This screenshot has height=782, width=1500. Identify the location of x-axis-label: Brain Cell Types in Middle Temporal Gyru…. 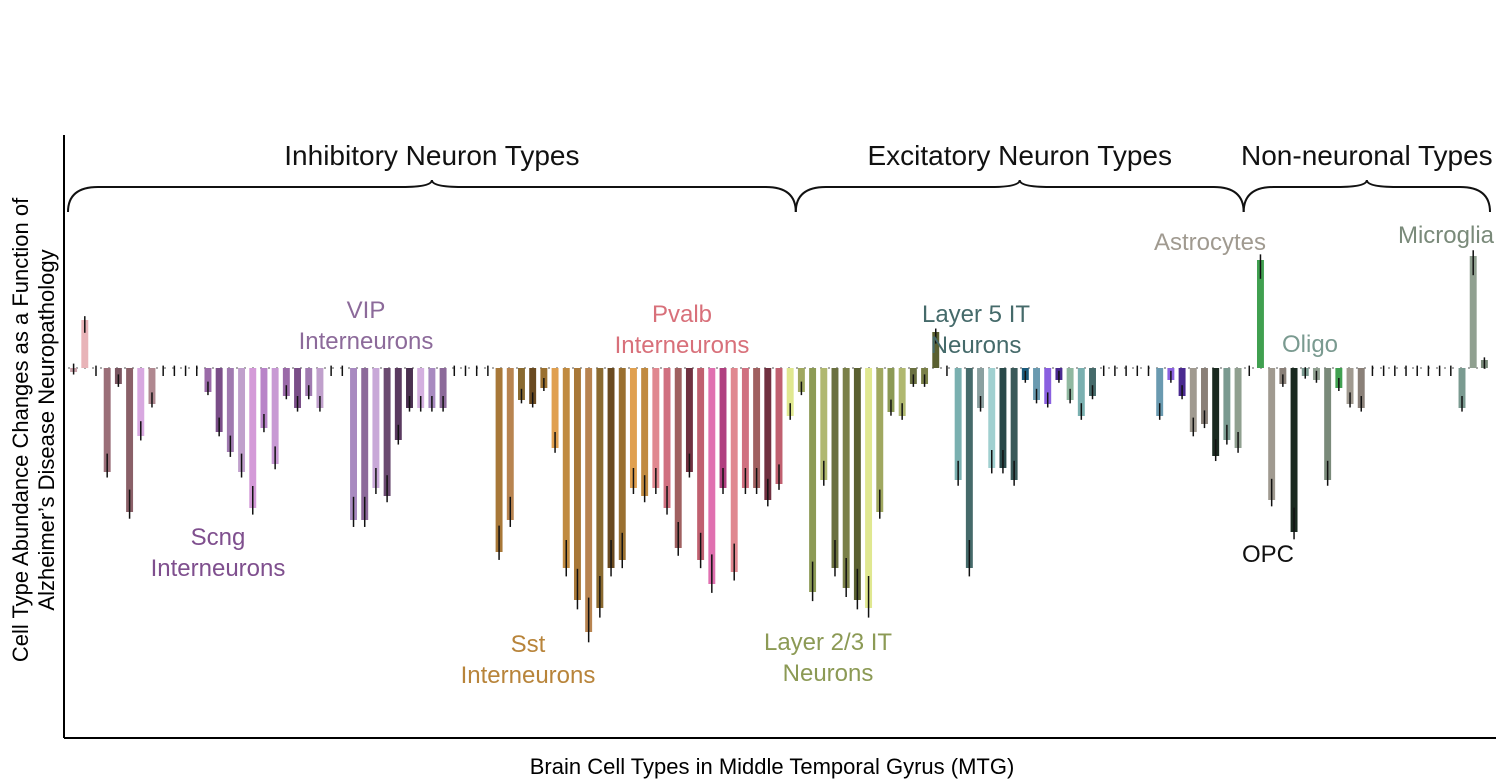
(772, 766).